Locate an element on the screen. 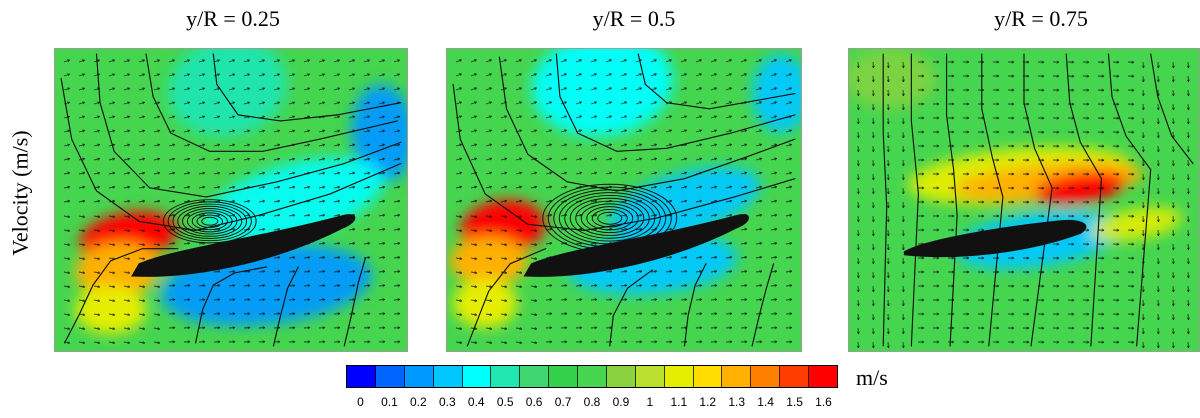 The height and width of the screenshot is (418, 1200). panel-title-y025: y/R = 0.25 is located at coordinates (233, 18).